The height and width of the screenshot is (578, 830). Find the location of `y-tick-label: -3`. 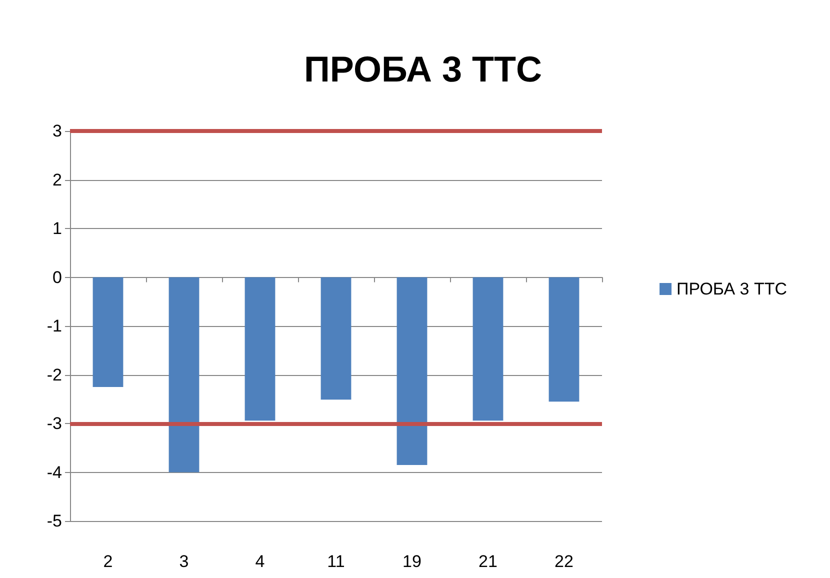

y-tick-label: -3 is located at coordinates (54, 423).